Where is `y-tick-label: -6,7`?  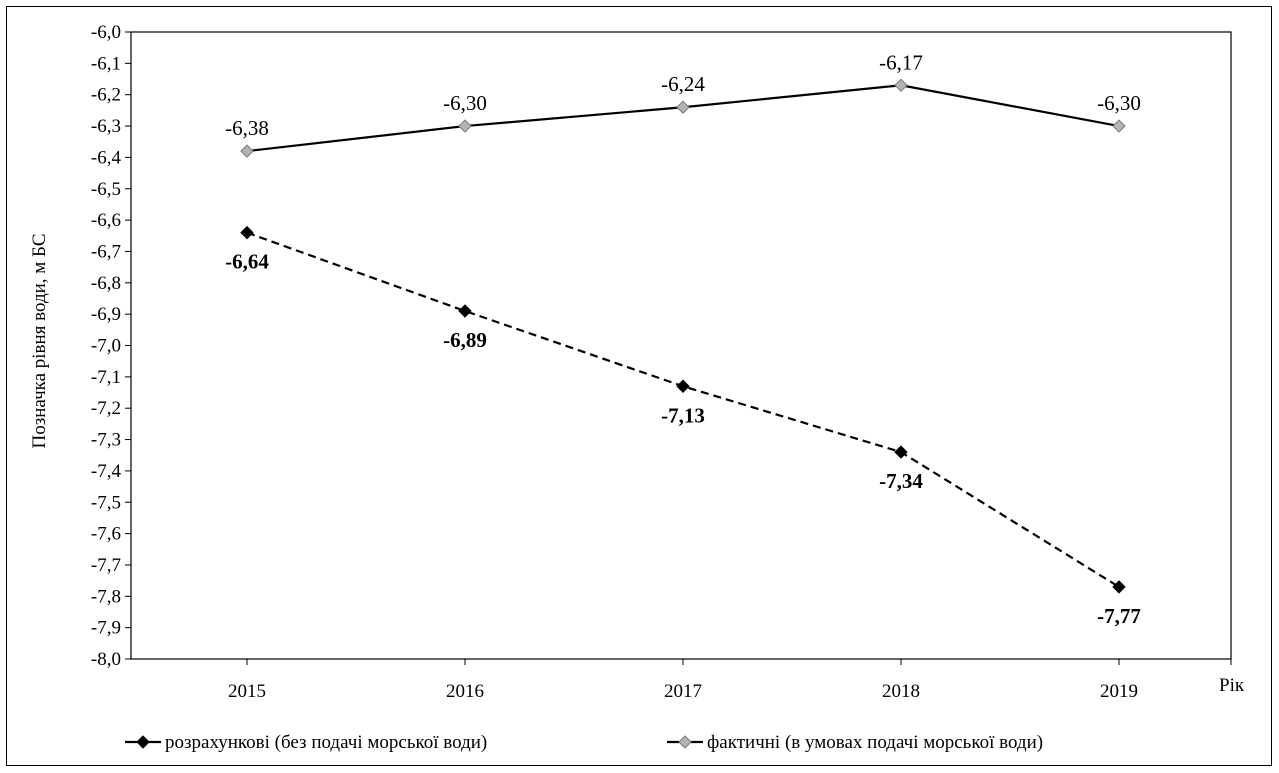 y-tick-label: -6,7 is located at coordinates (106, 251).